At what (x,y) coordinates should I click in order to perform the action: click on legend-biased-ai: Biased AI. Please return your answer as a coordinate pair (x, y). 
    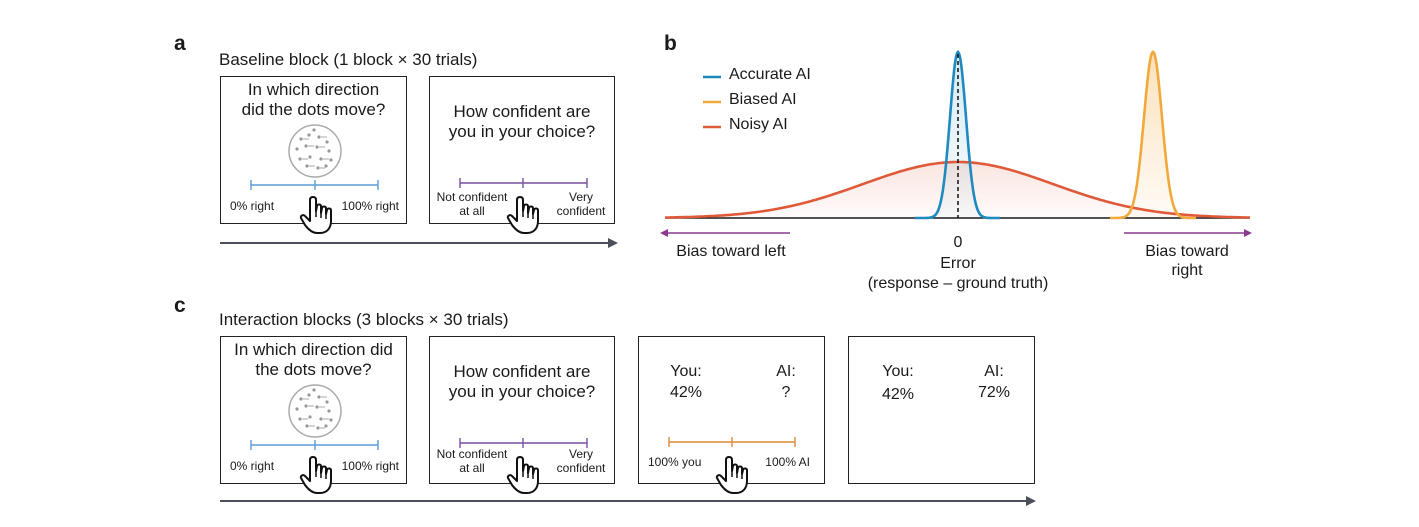
    Looking at the image, I should click on (763, 99).